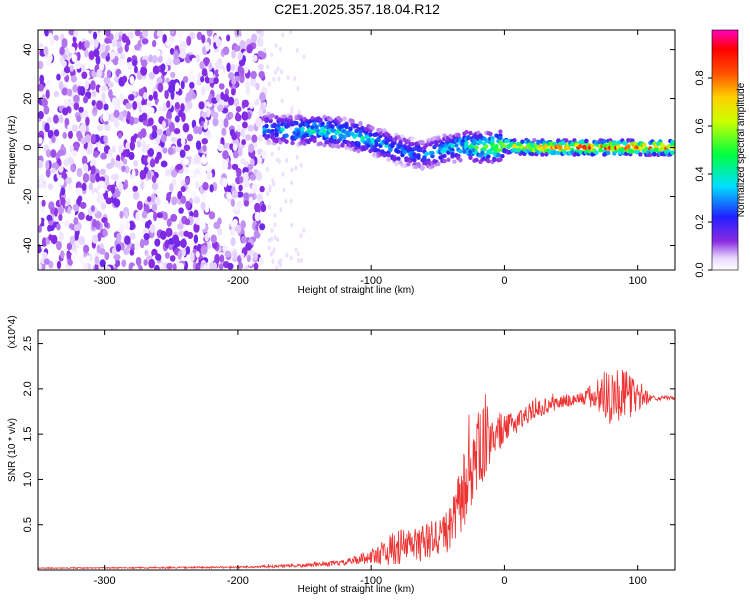 The image size is (750, 600). I want to click on spectrogram-y-tick-label: -20, so click(28, 197).